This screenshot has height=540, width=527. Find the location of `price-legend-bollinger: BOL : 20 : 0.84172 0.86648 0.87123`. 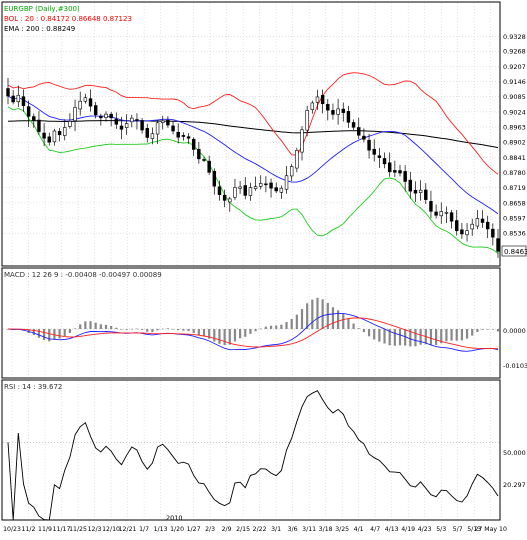

price-legend-bollinger: BOL : 20 : 0.84172 0.86648 0.87123 is located at coordinates (68, 19).